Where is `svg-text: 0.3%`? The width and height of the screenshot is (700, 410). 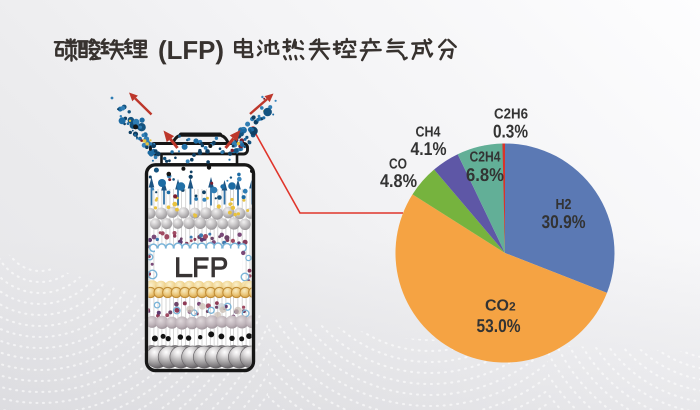 svg-text: 0.3% is located at coordinates (510, 131).